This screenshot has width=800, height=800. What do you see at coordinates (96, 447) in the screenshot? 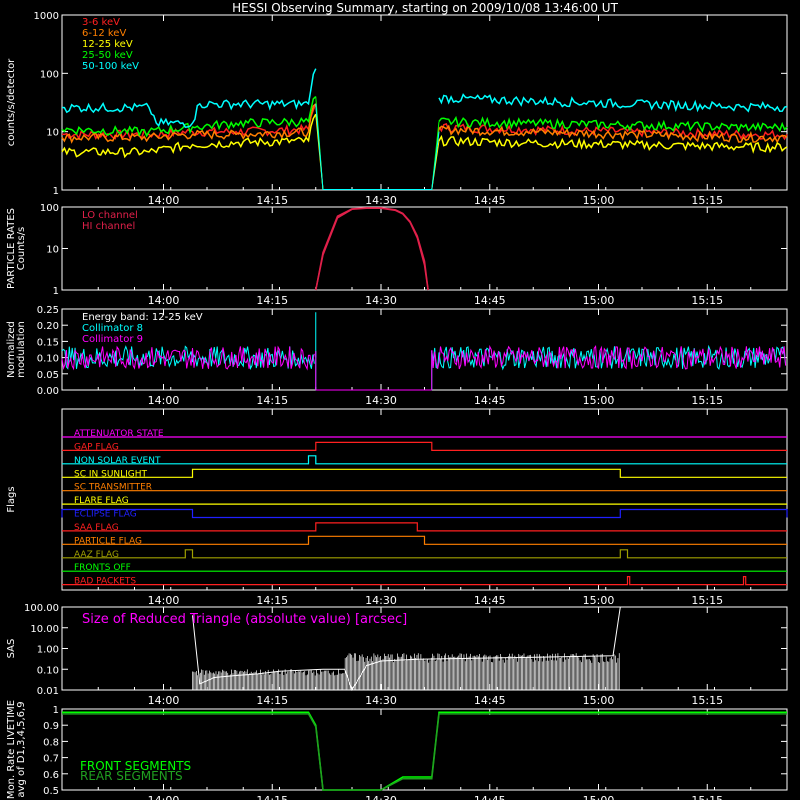
I see `flag-label: GAP FLAG` at bounding box center [96, 447].